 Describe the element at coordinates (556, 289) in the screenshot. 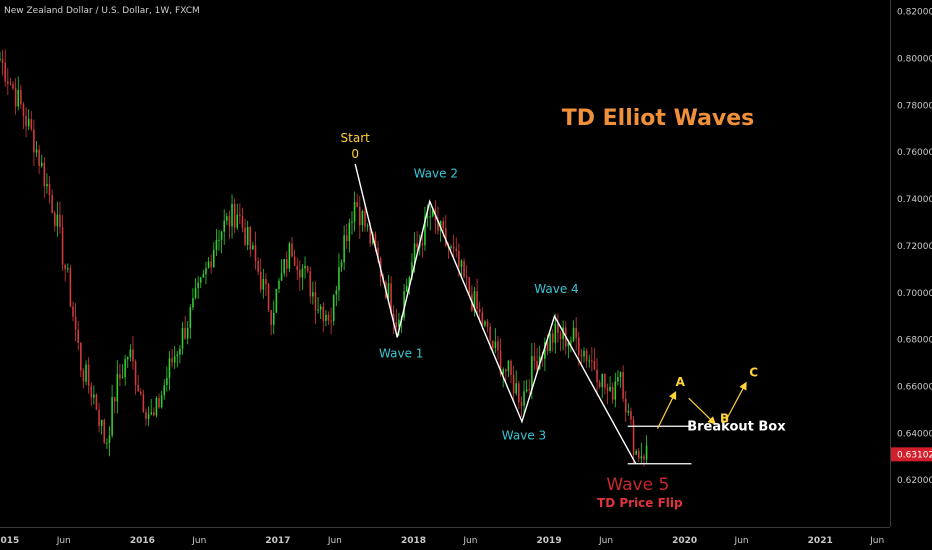

I see `label-wave-4: Wave 4` at that location.